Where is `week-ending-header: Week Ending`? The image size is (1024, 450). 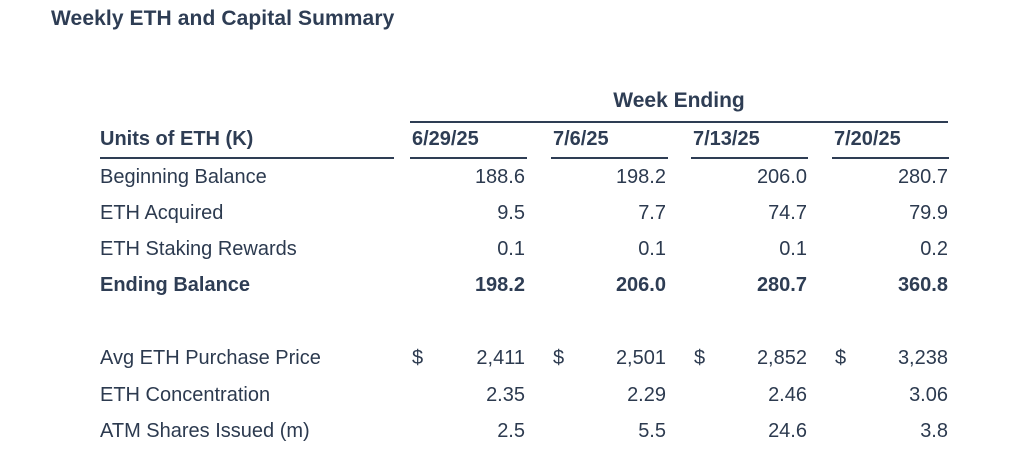 week-ending-header: Week Ending is located at coordinates (679, 100).